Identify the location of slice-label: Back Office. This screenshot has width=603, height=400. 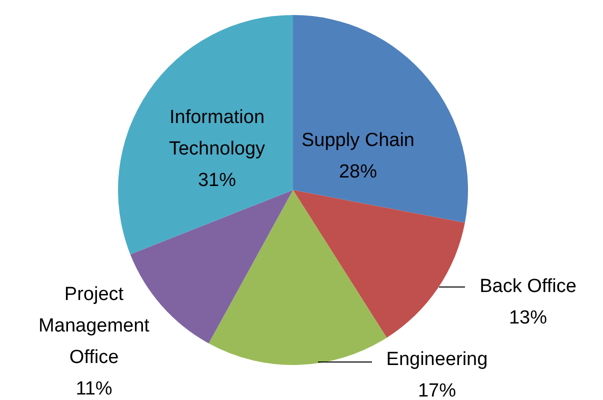
(528, 286).